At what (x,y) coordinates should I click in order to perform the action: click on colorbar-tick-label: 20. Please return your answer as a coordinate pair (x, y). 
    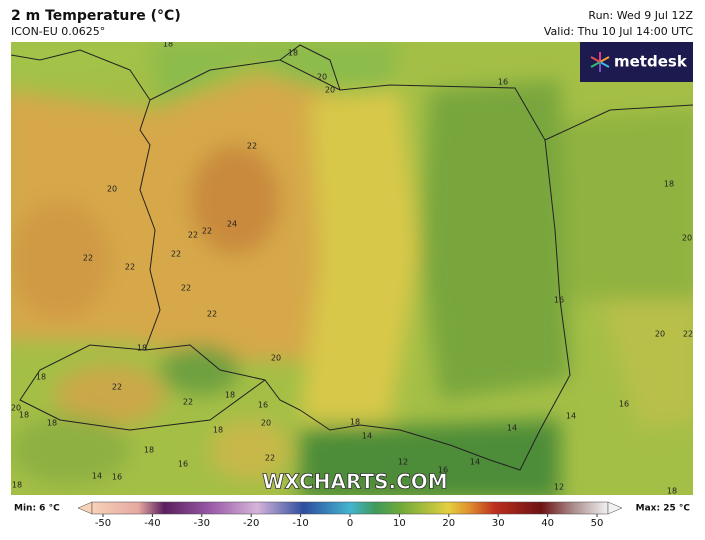
    Looking at the image, I should click on (448, 523).